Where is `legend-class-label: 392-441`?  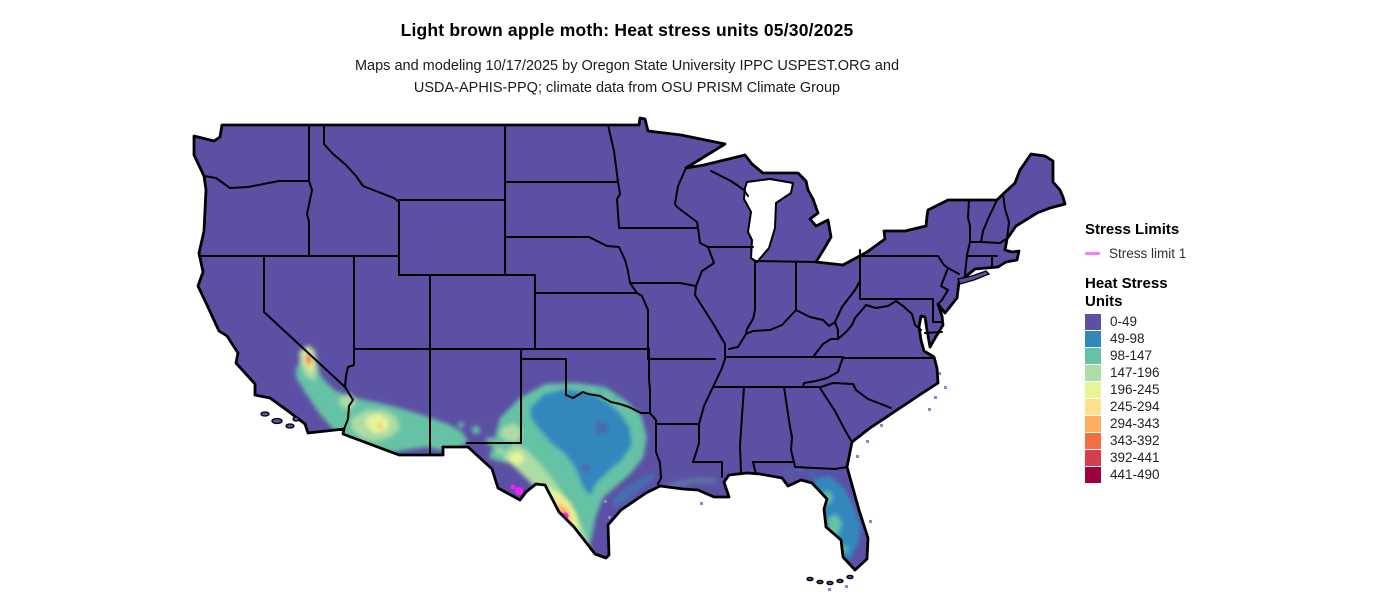
legend-class-label: 392-441 is located at coordinates (1135, 457).